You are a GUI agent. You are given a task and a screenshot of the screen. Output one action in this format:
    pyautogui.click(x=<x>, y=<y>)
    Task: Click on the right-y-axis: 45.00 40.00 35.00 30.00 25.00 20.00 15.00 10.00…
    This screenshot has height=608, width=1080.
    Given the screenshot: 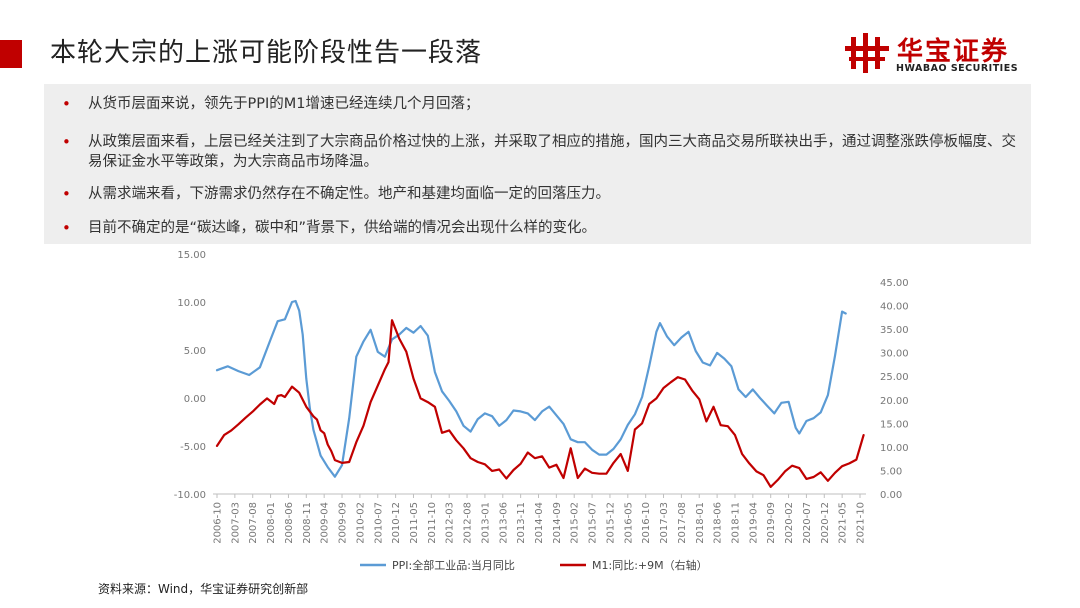 What is the action you would take?
    pyautogui.click(x=894, y=389)
    